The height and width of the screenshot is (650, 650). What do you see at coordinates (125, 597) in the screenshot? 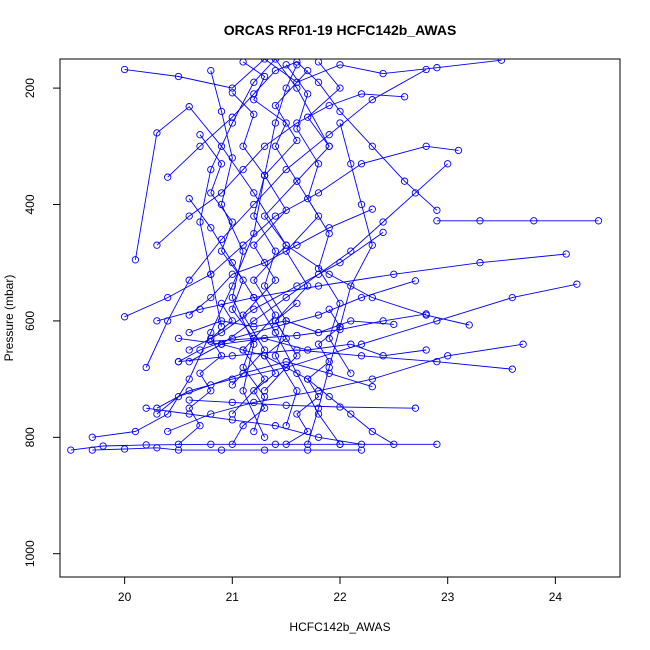
I see `x-tick-label: 20` at bounding box center [125, 597].